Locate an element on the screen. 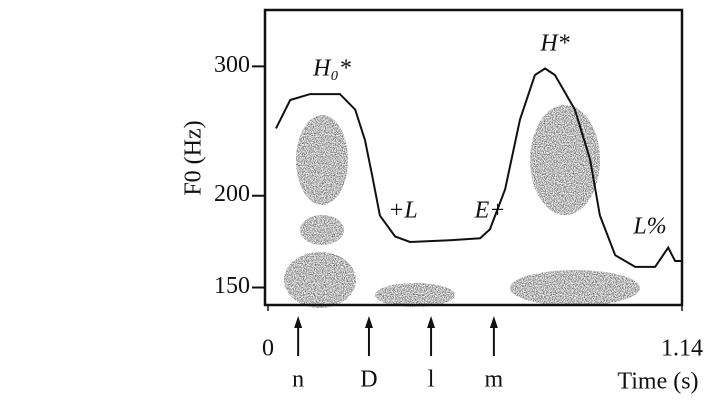 This screenshot has height=404, width=712. annotation: E+ is located at coordinates (490, 211).